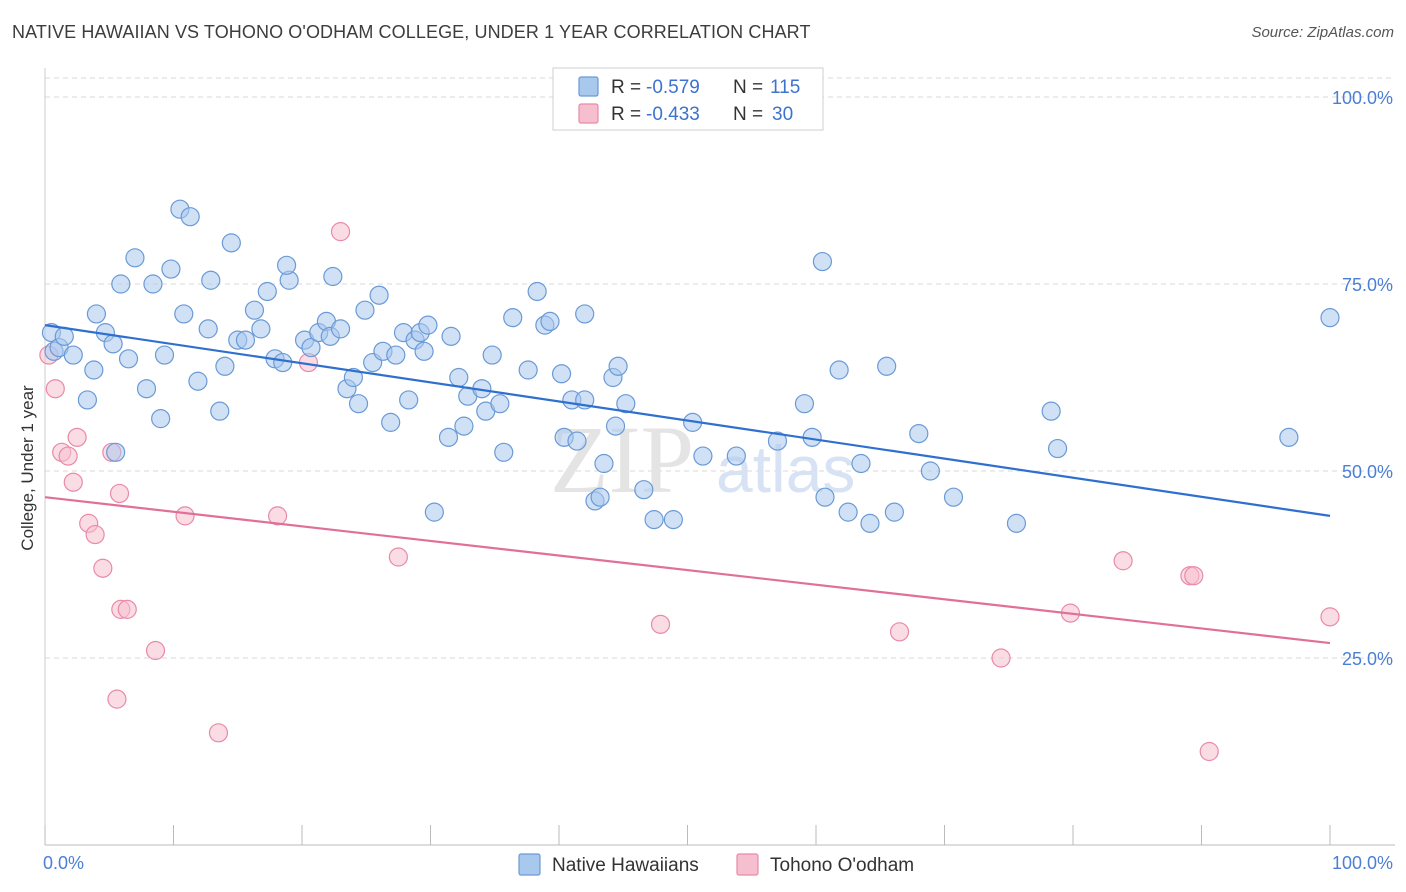 This screenshot has height=892, width=1406. I want to click on source-credit: Source: ZipAtlas.com, so click(1322, 32).